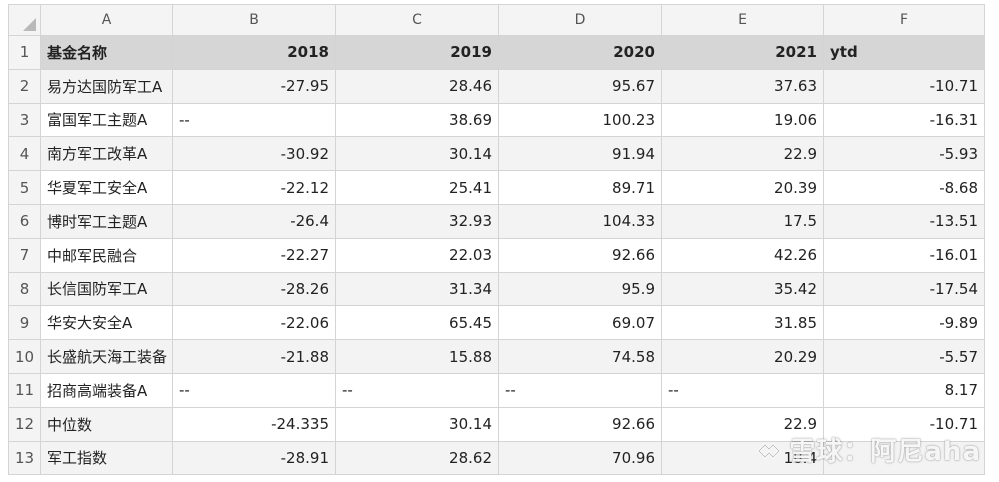 This screenshot has height=482, width=999. Describe the element at coordinates (580, 289) in the screenshot. I see `cell-2020: 95.9` at that location.